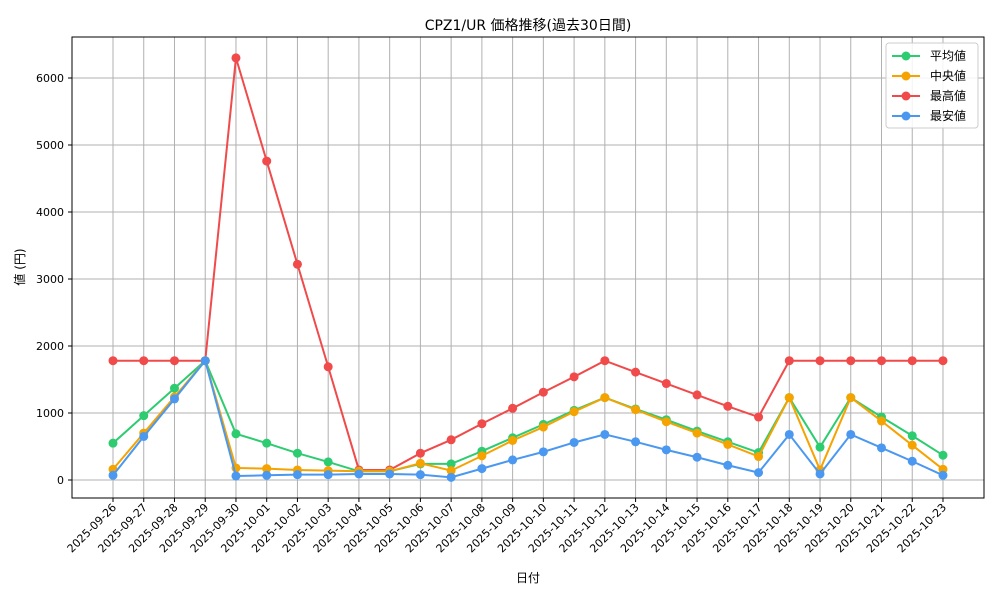 The image size is (1000, 604). What do you see at coordinates (60, 480) in the screenshot?
I see `y-tick-label: 0` at bounding box center [60, 480].